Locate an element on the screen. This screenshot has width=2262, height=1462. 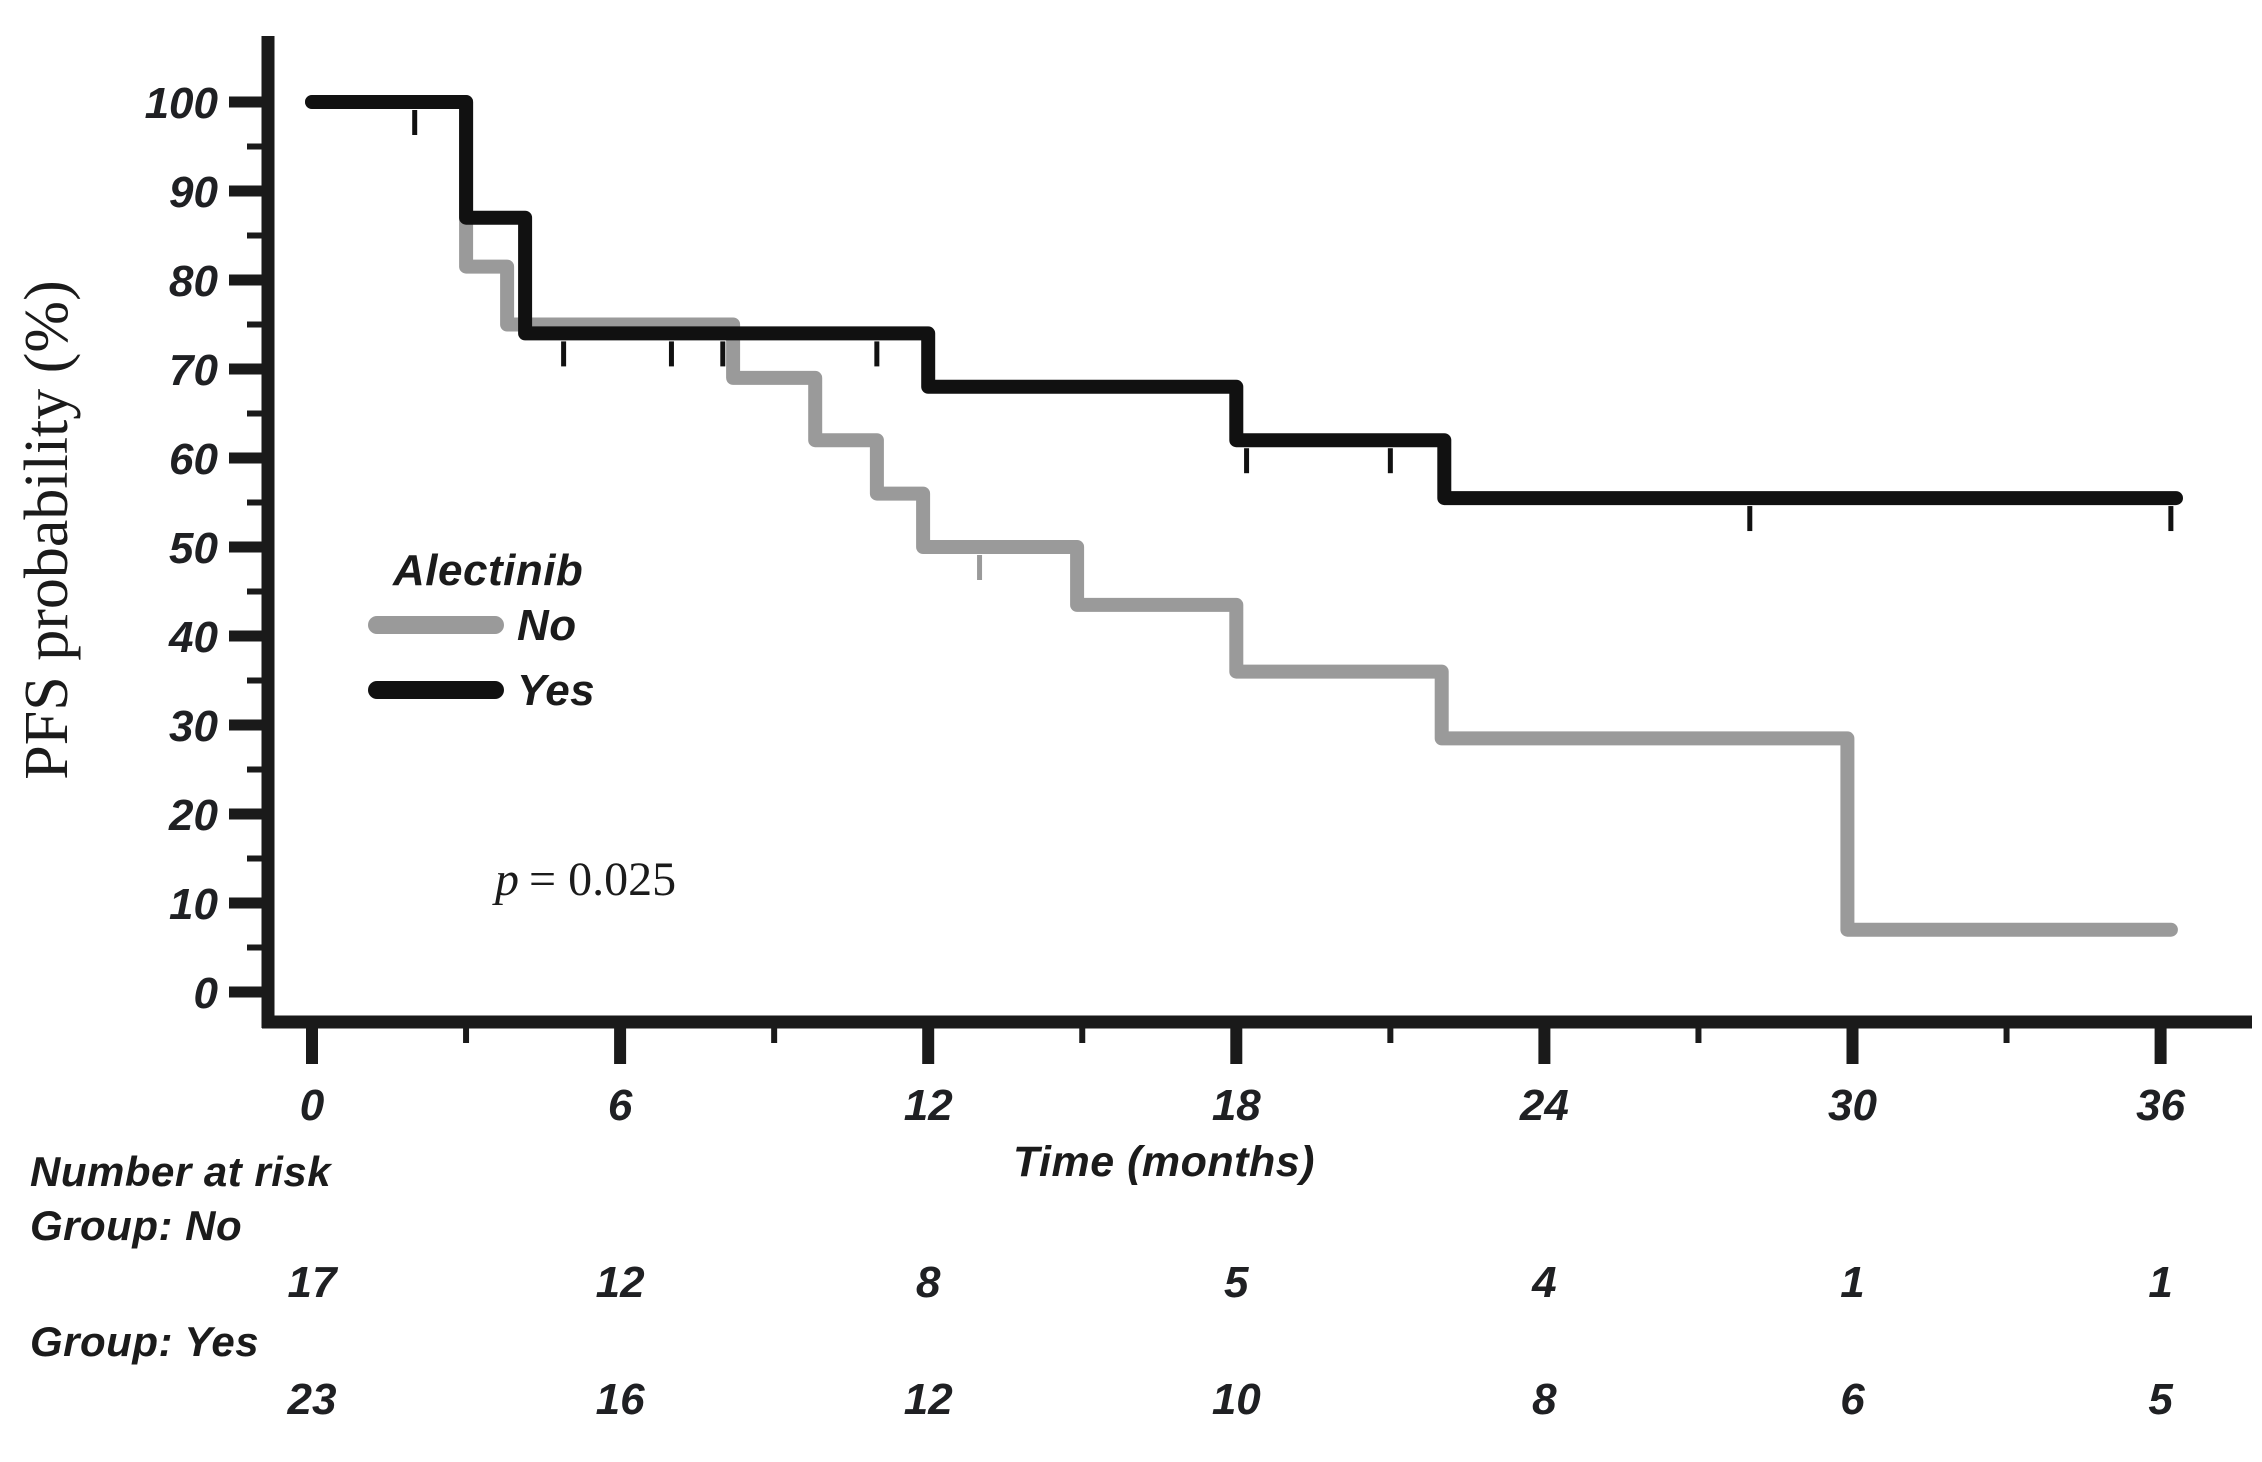
y-tick-label: 70 is located at coordinates (193, 370).